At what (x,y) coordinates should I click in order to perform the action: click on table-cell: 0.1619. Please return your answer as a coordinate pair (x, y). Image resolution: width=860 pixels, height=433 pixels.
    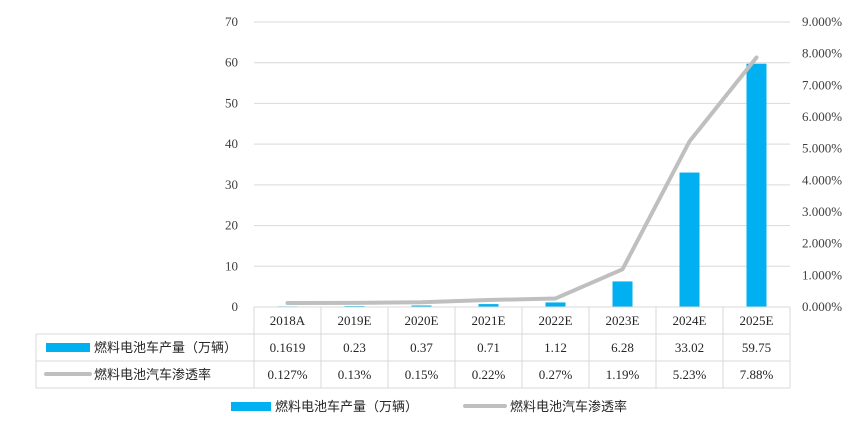
    Looking at the image, I should click on (288, 347).